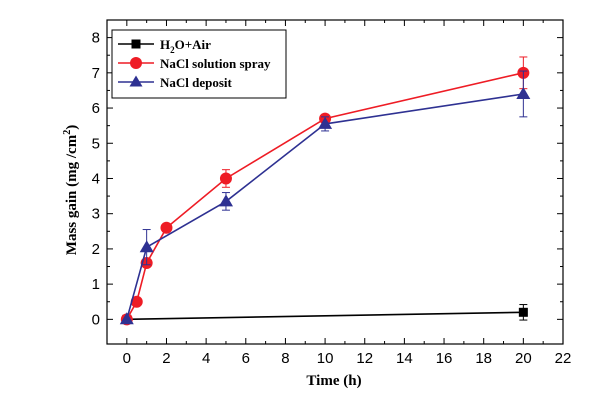 Image resolution: width=600 pixels, height=400 pixels. What do you see at coordinates (172, 50) in the screenshot?
I see `legend-label-h2o-sub: 2` at bounding box center [172, 50].